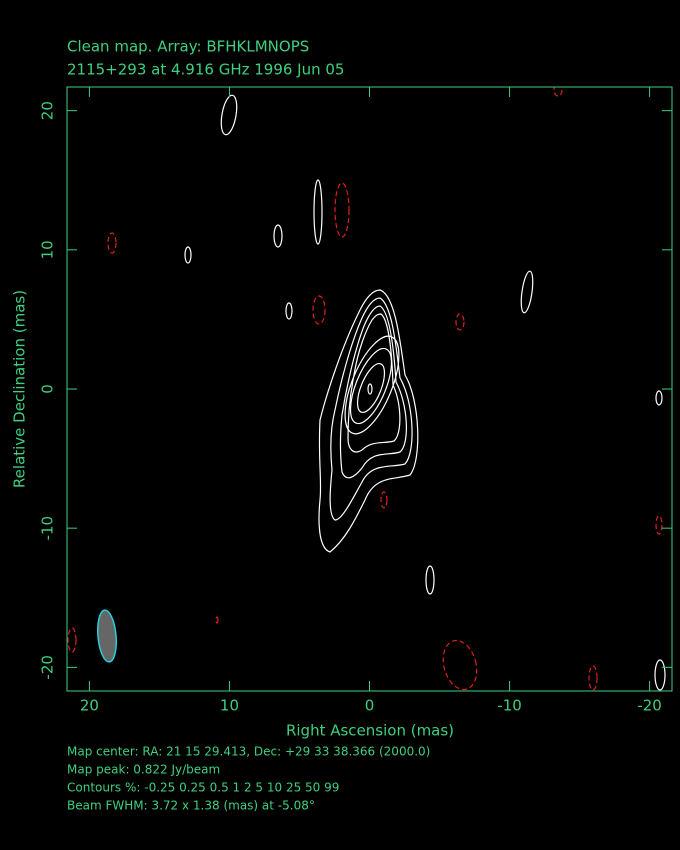 The image size is (680, 850). What do you see at coordinates (188, 47) in the screenshot?
I see `chart-title: Clean map. Array: BFHKLMNOPS` at bounding box center [188, 47].